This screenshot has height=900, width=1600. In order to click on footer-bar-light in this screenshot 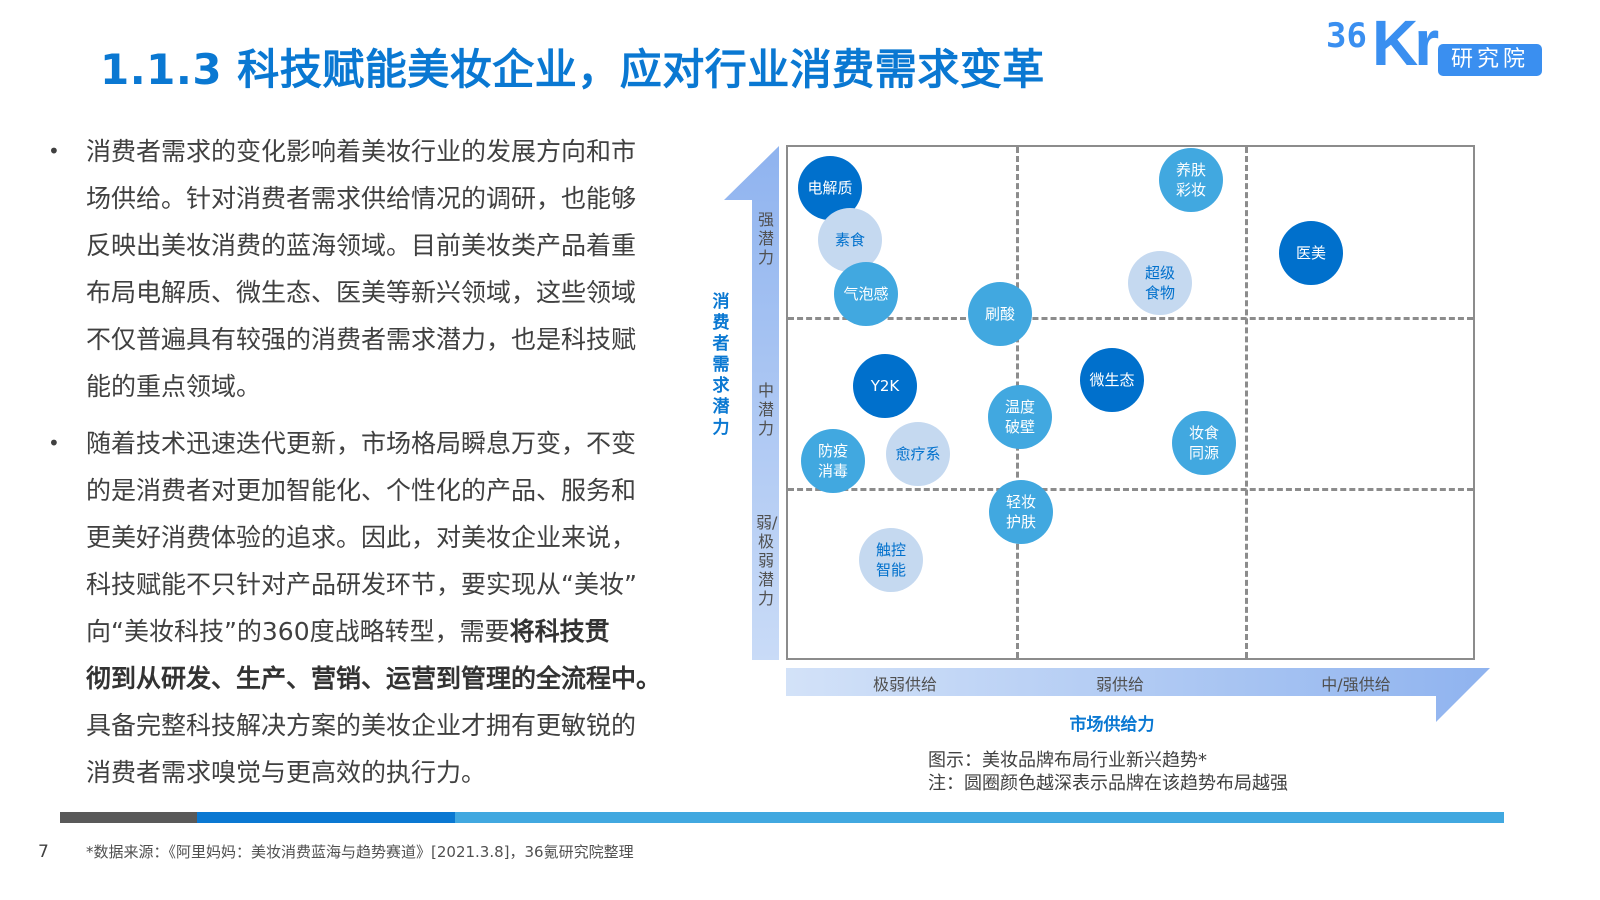, I will do `click(979, 817)`.